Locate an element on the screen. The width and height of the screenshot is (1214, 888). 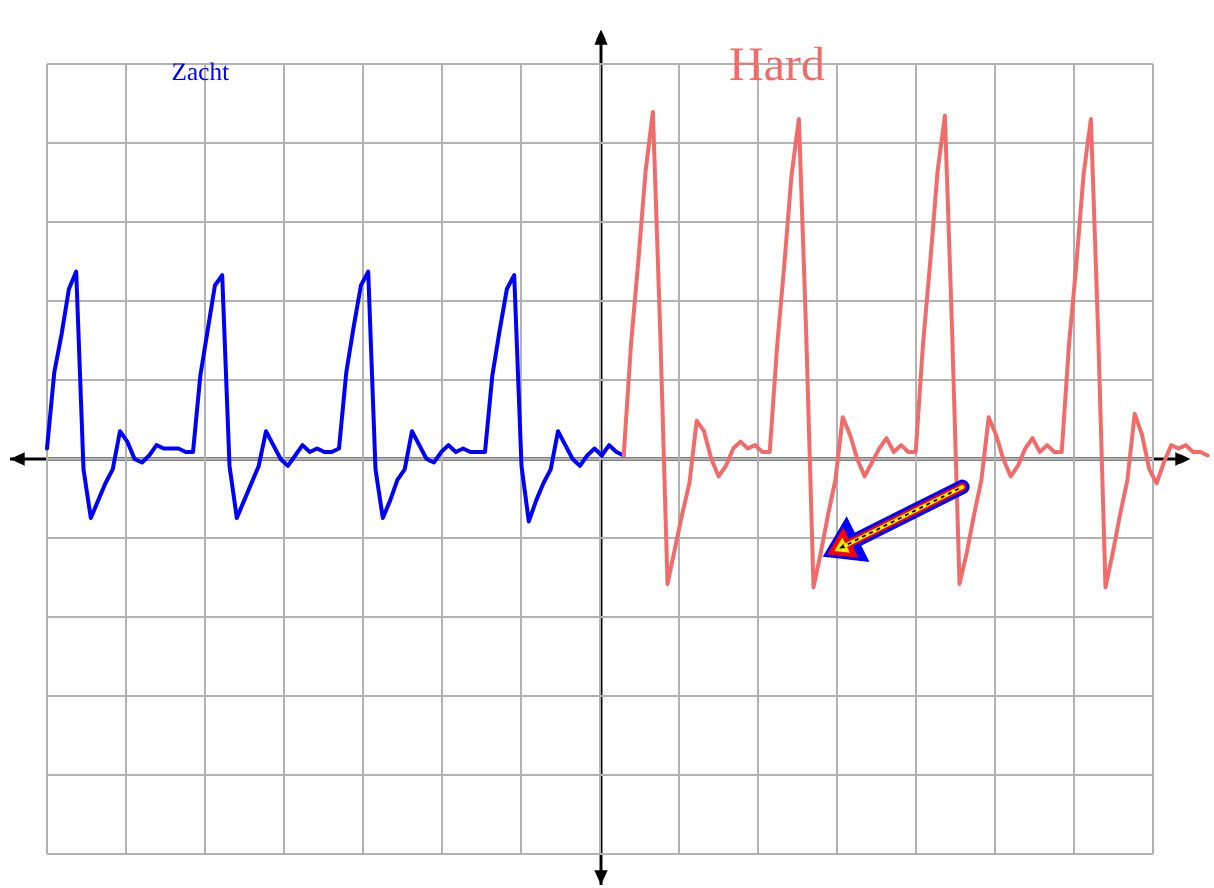
text: Zacht is located at coordinates (200, 71).